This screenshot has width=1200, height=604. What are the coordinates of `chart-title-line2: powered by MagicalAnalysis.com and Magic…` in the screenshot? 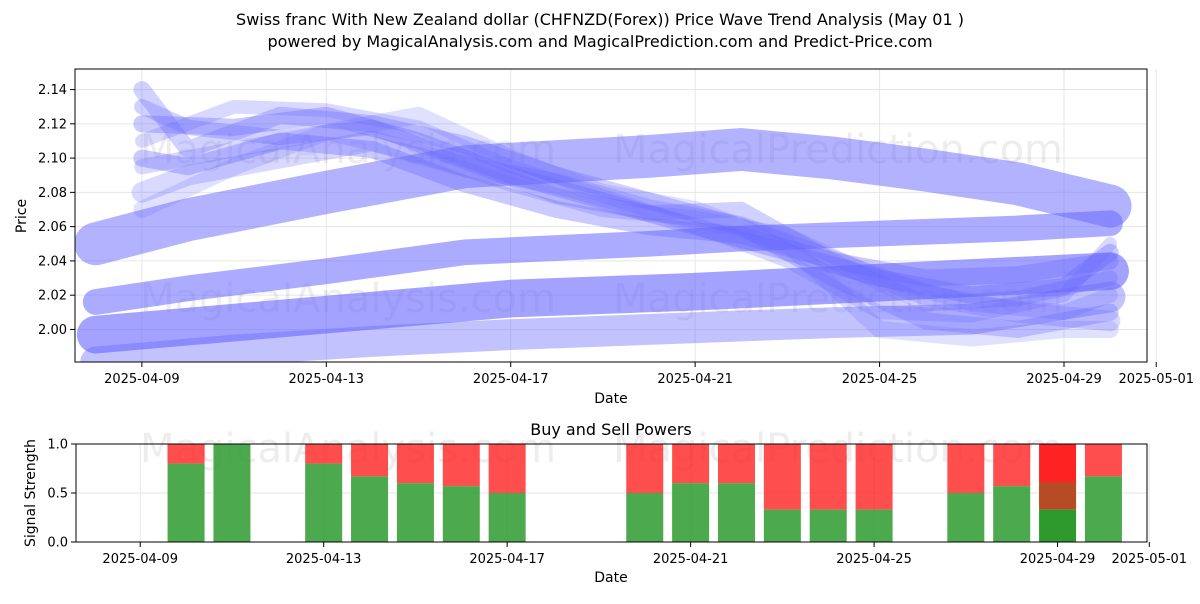 It's located at (599, 41).